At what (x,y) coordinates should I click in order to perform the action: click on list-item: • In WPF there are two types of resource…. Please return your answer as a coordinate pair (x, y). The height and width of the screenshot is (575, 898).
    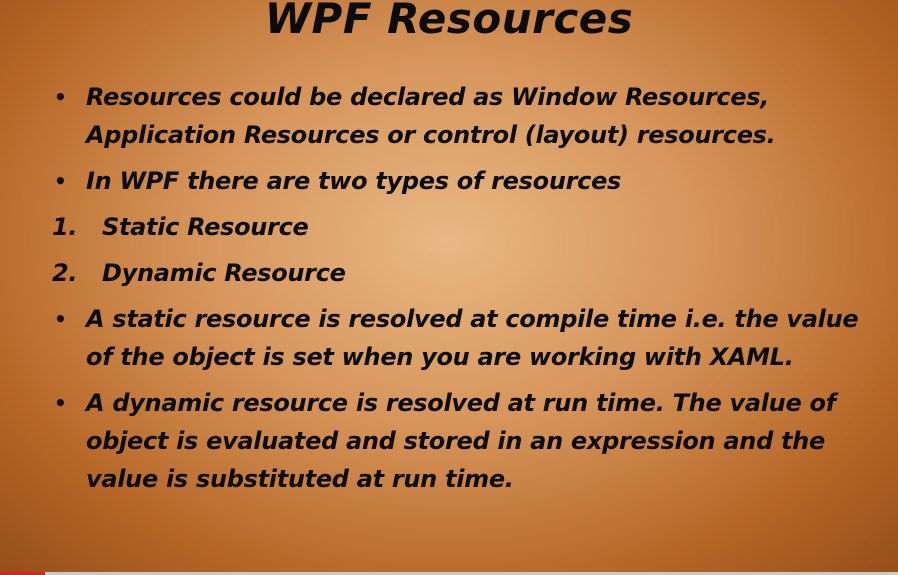
    Looking at the image, I should click on (462, 181).